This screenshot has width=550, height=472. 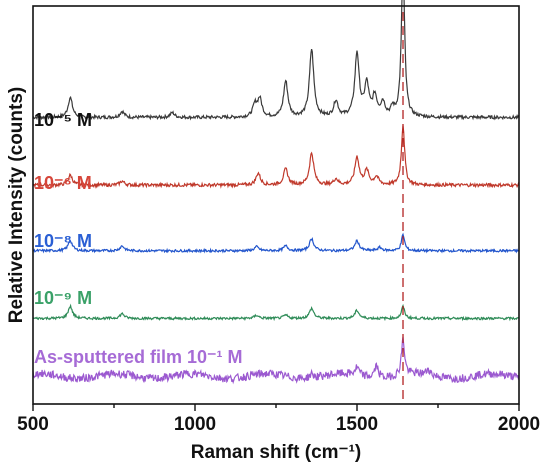 What do you see at coordinates (195, 424) in the screenshot?
I see `x-tick-label: 1000` at bounding box center [195, 424].